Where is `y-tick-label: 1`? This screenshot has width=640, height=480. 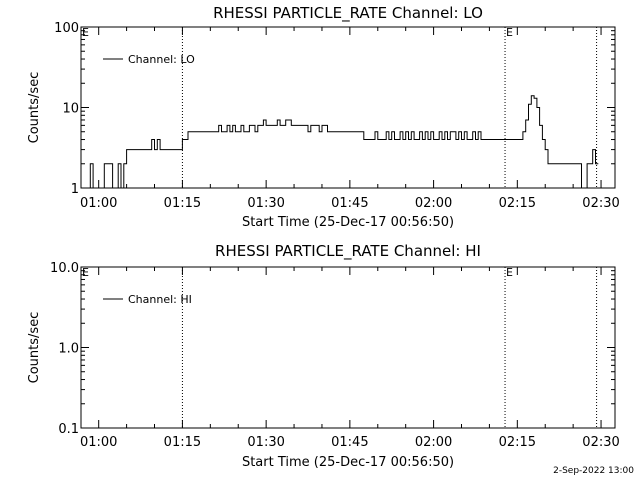 y-tick-label: 1 is located at coordinates (75, 189).